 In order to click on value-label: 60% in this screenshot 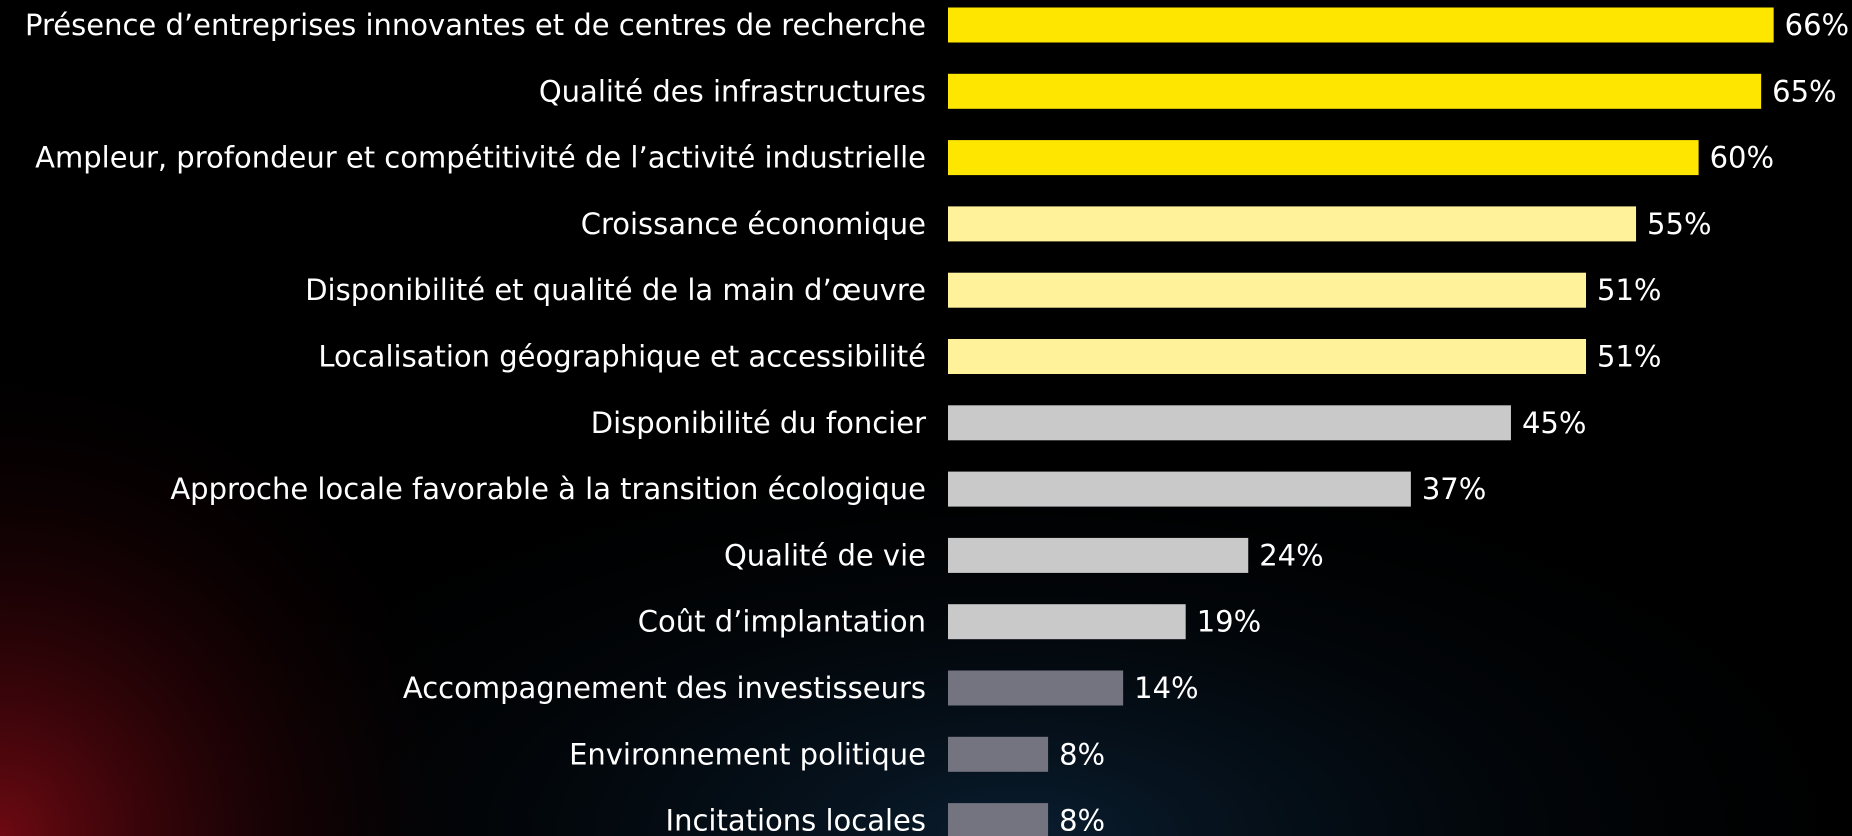, I will do `click(1742, 158)`.